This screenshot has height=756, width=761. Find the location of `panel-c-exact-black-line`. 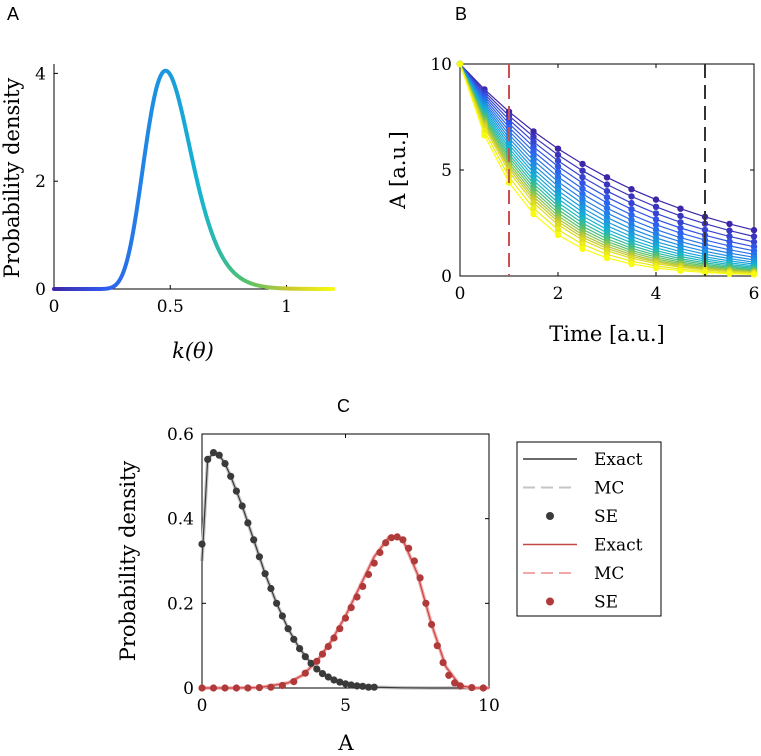

panel-c-exact-black-line is located at coordinates (345, 570).